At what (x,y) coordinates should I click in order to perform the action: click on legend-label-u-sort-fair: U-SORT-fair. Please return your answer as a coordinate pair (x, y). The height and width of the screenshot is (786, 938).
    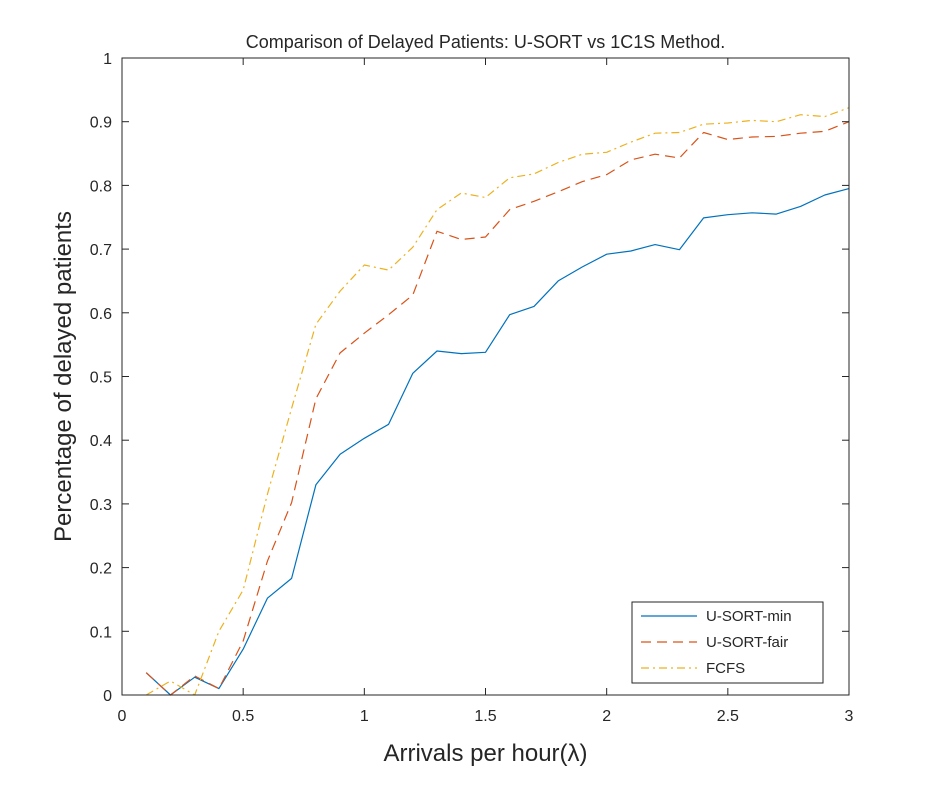
    Looking at the image, I should click on (747, 642).